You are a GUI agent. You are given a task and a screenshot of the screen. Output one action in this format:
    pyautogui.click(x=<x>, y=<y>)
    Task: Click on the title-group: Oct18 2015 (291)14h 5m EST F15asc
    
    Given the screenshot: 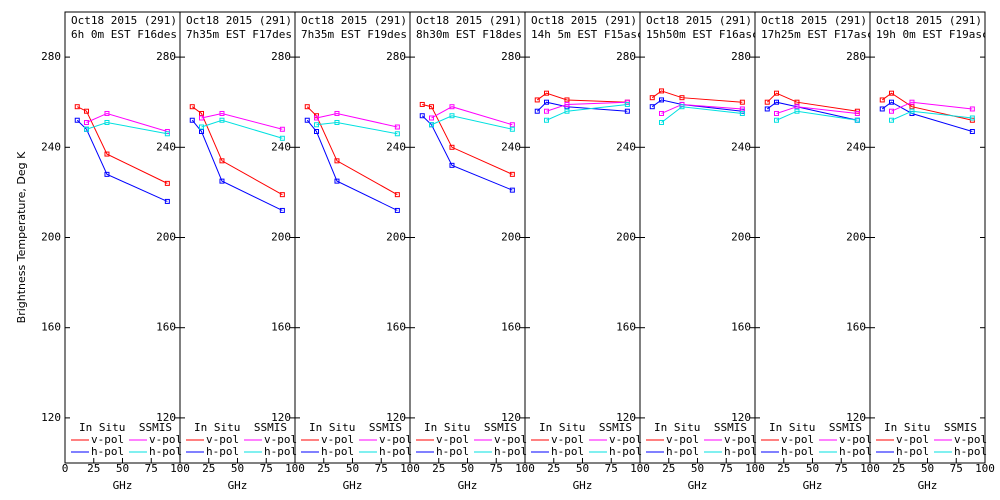 What is the action you would take?
    pyautogui.click(x=585, y=27)
    